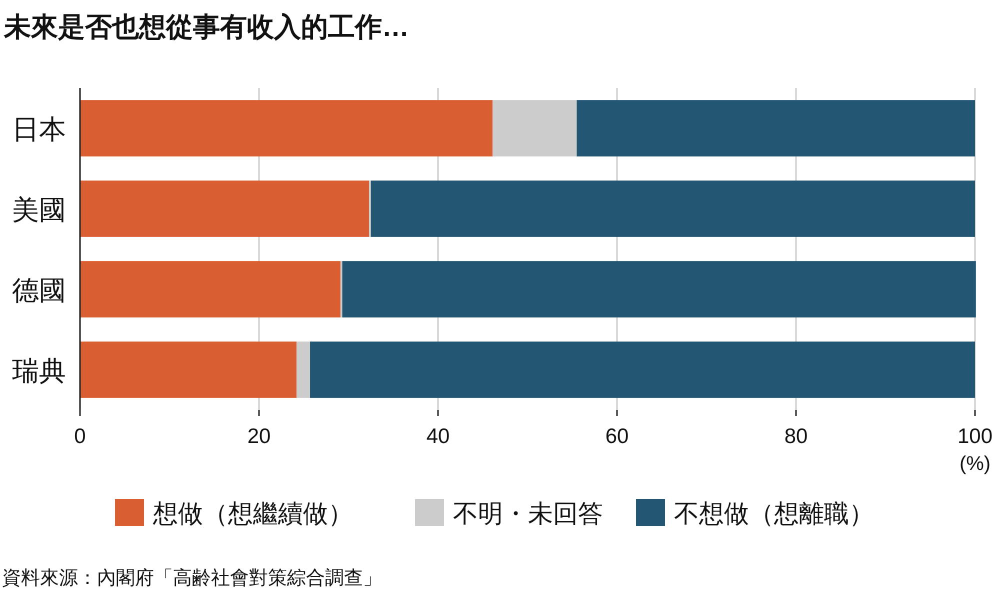 Image resolution: width=1000 pixels, height=596 pixels. Describe the element at coordinates (39, 129) in the screenshot. I see `y-tick-label: 日本` at that location.